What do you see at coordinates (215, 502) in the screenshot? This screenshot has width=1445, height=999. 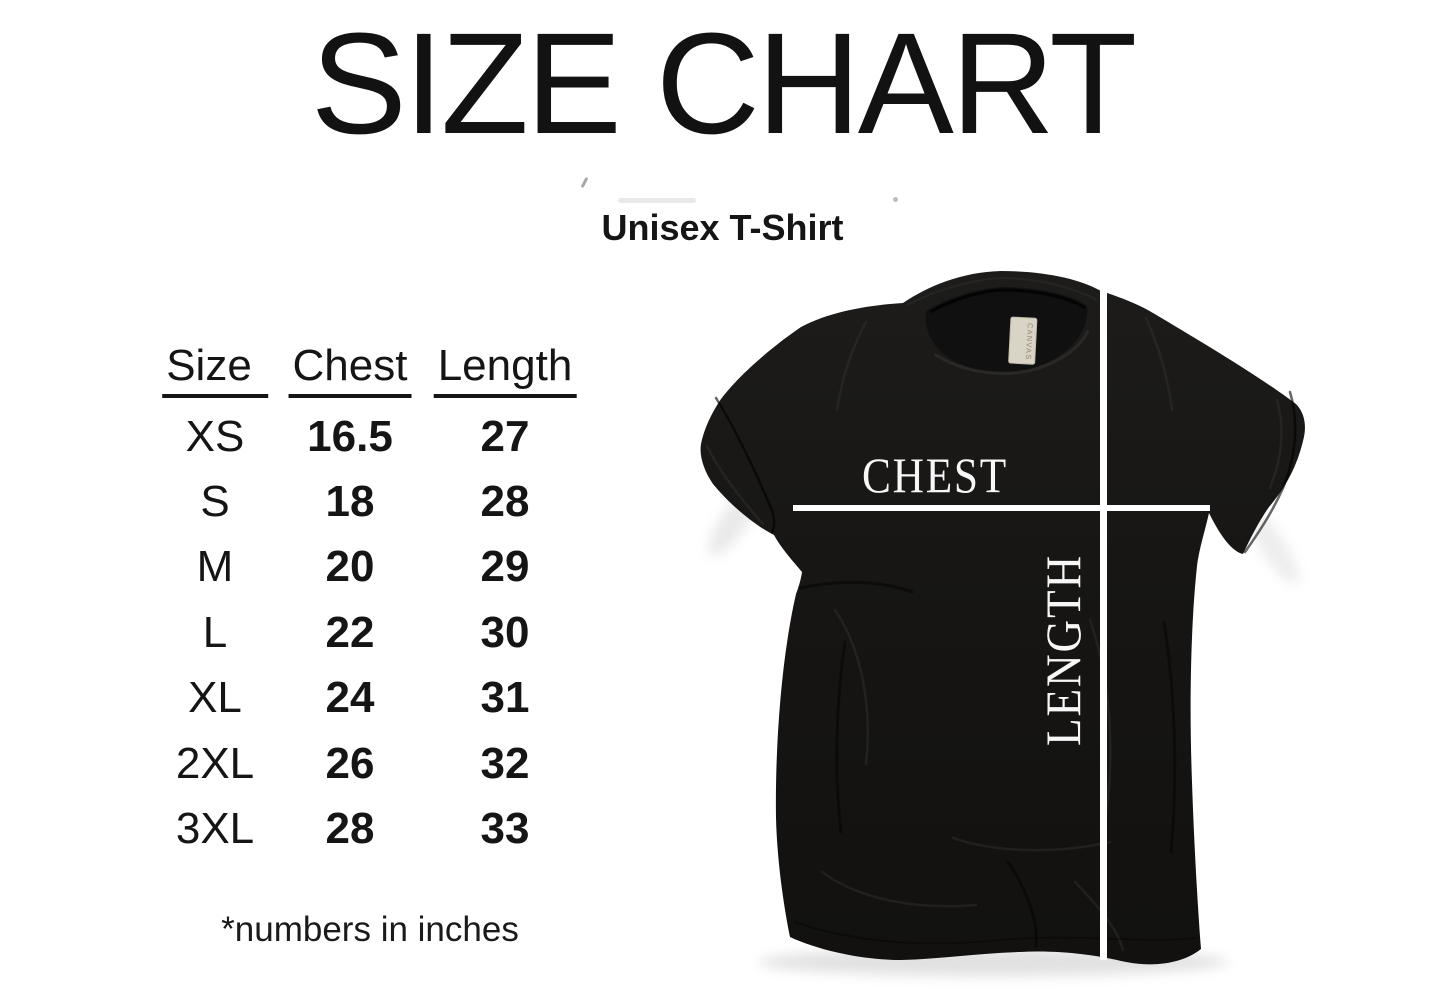 I see `size-cell: S` at bounding box center [215, 502].